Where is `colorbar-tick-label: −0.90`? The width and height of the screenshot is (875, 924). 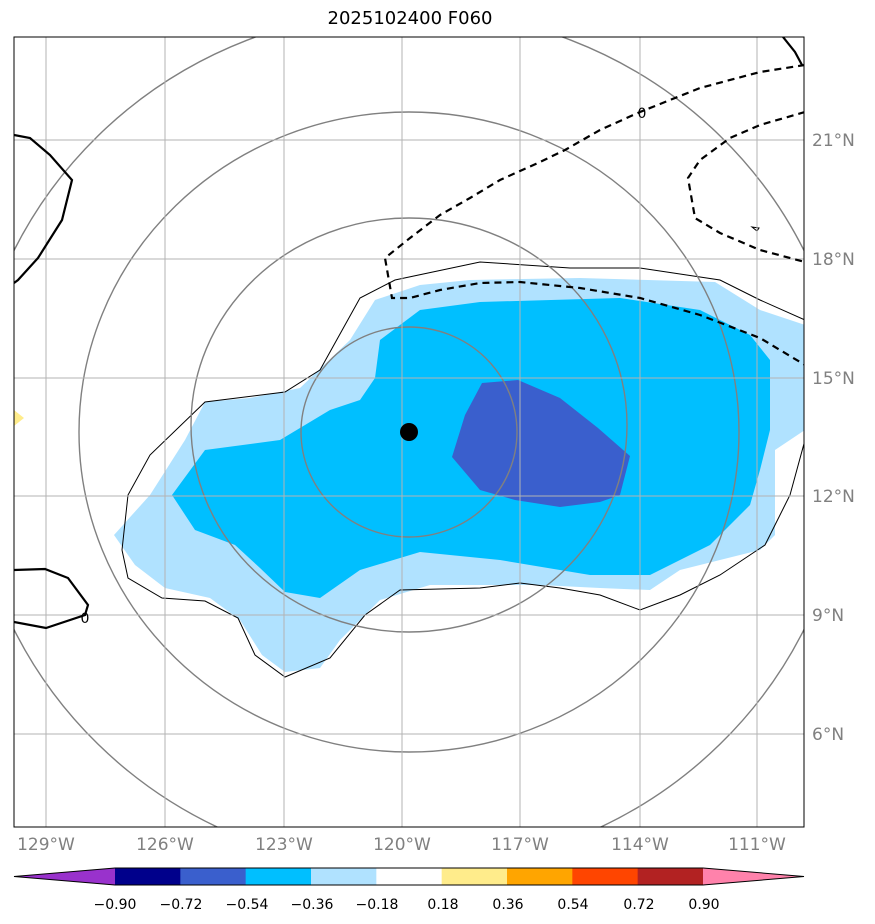 colorbar-tick-label: −0.90 is located at coordinates (115, 905).